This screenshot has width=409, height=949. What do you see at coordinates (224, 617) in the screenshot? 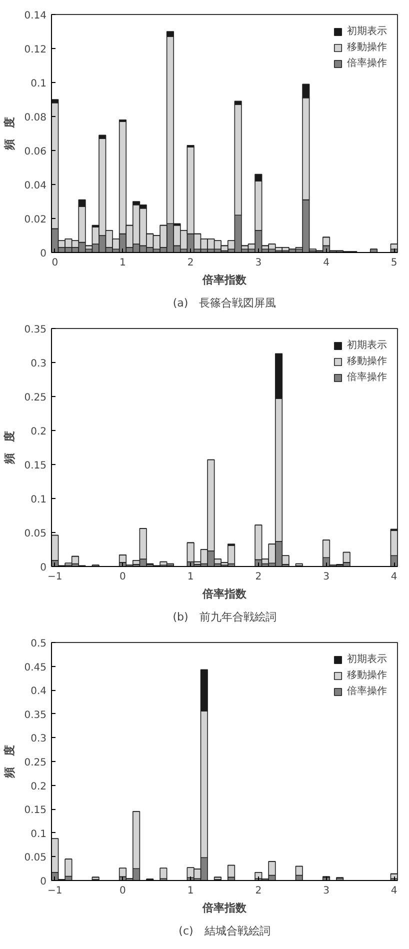
I see `text: (b) 前九年合戦絵詞` at bounding box center [224, 617].